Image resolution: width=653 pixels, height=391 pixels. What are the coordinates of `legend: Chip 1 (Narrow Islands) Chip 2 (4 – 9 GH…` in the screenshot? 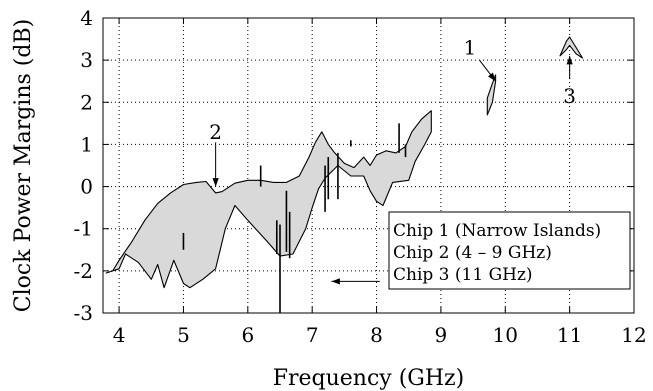 It's located at (509, 250).